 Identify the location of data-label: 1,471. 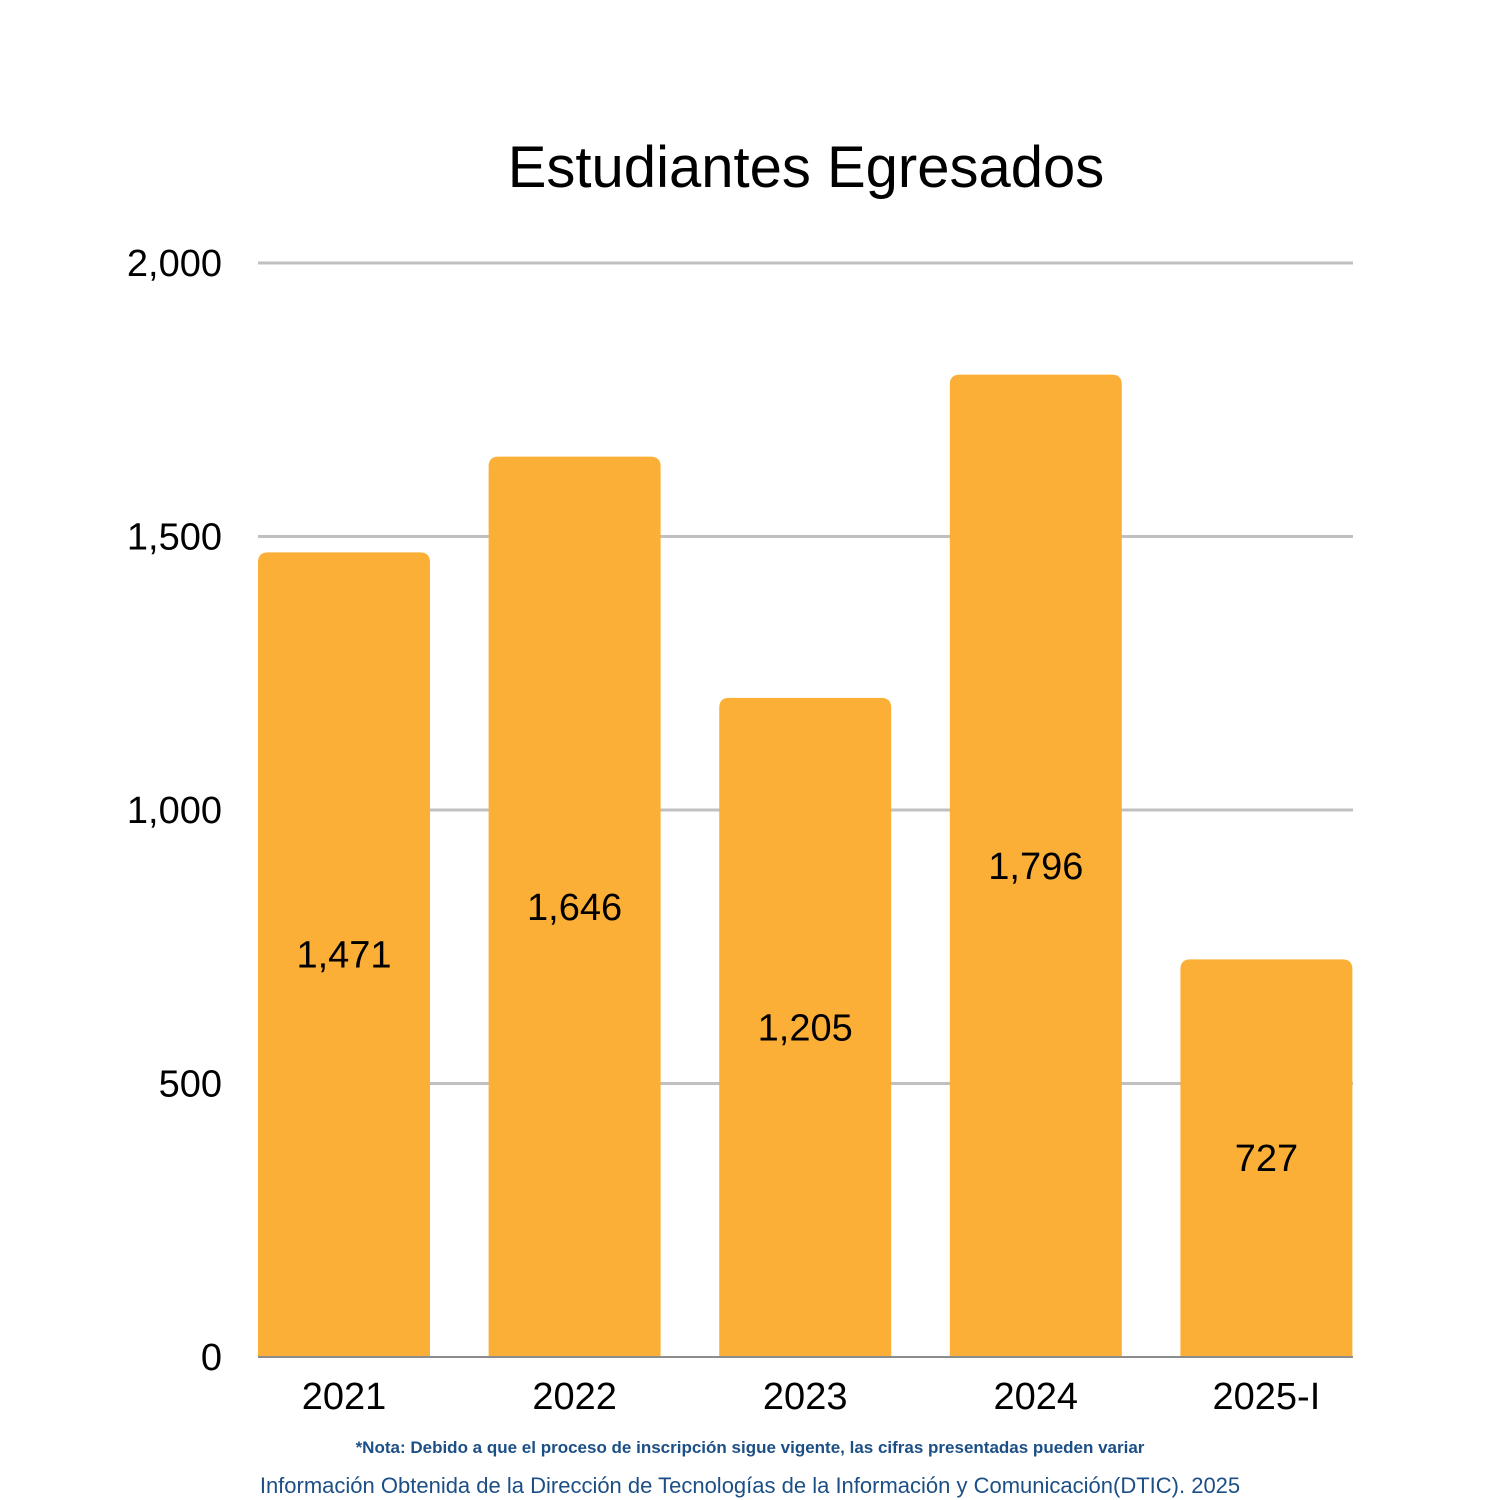
(343, 956).